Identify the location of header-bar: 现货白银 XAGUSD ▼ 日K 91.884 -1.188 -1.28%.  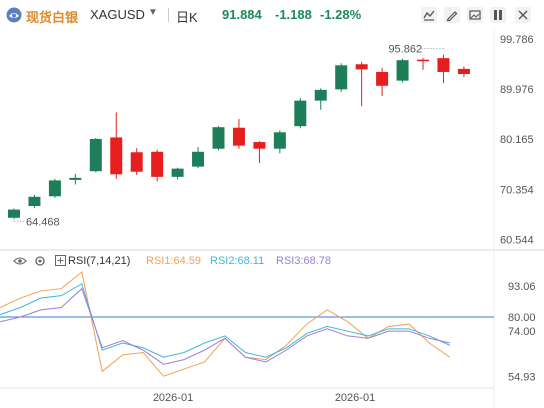
(272, 15).